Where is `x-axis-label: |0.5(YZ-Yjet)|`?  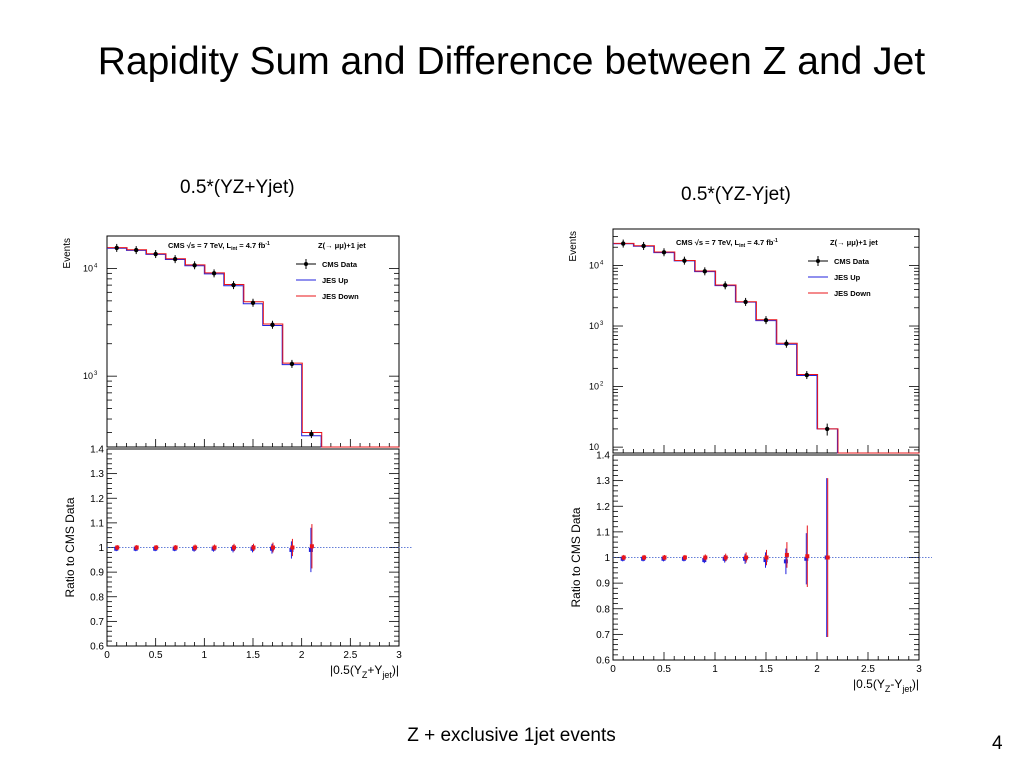
x-axis-label: |0.5(YZ-Yjet)| is located at coordinates (886, 685).